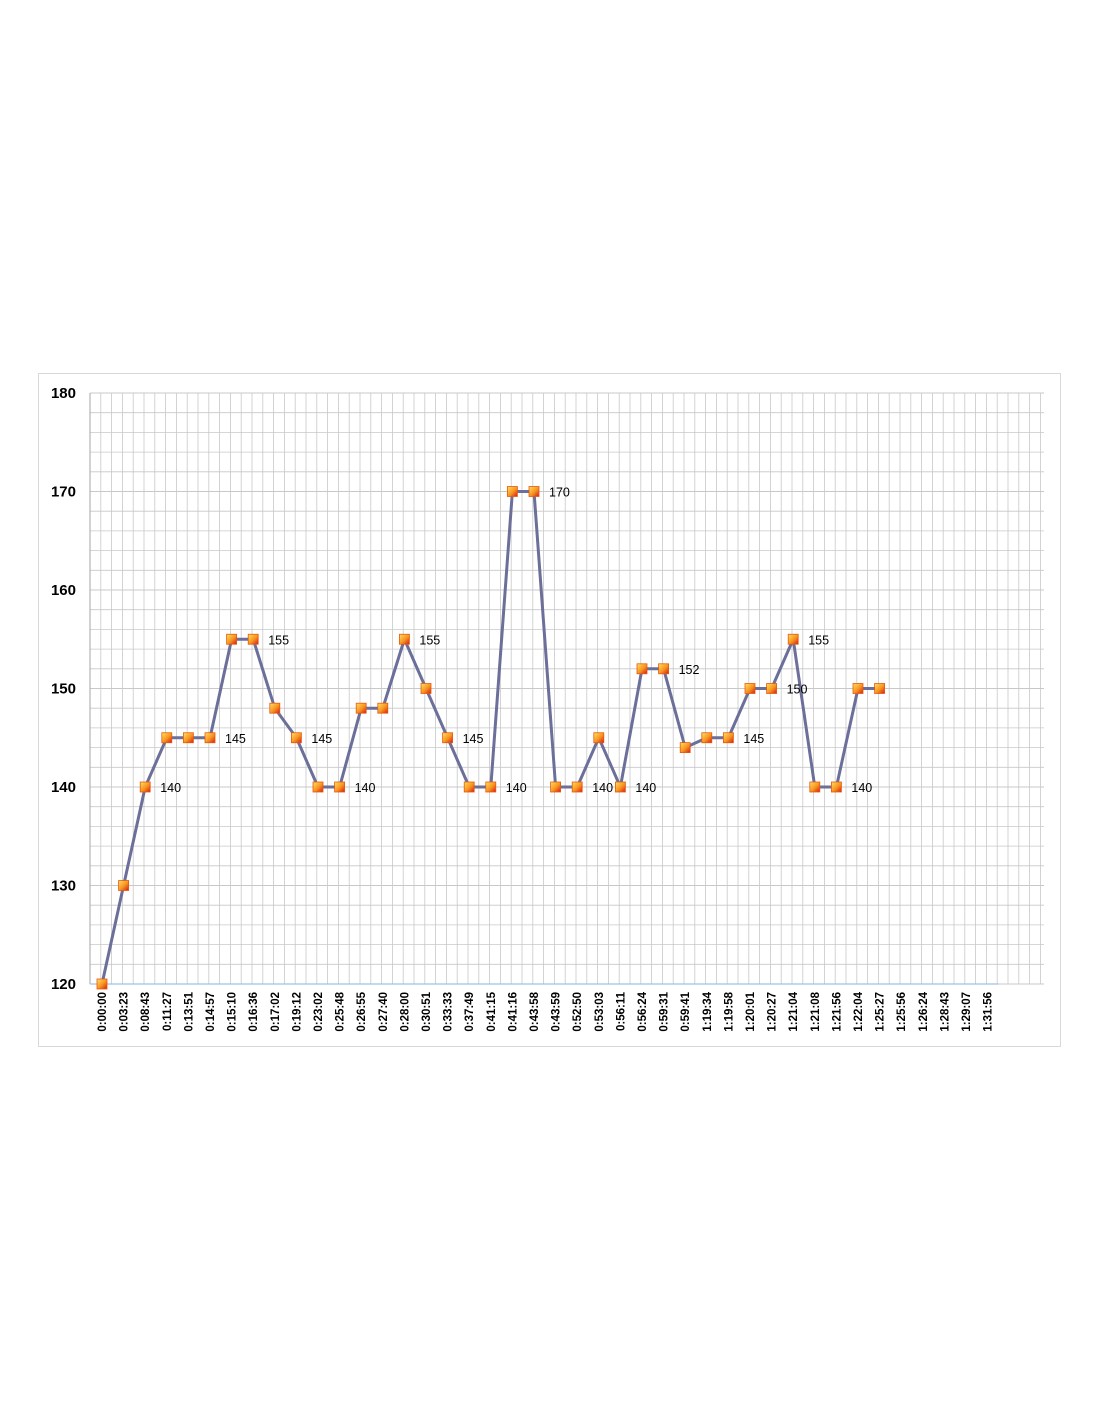  What do you see at coordinates (449, 1012) in the screenshot?
I see `x-tick-label: 0:33:33` at bounding box center [449, 1012].